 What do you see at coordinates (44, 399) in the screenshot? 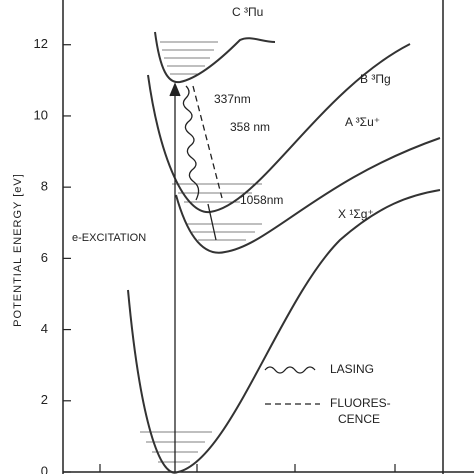
I see `y-tick-label: 2` at bounding box center [44, 399].